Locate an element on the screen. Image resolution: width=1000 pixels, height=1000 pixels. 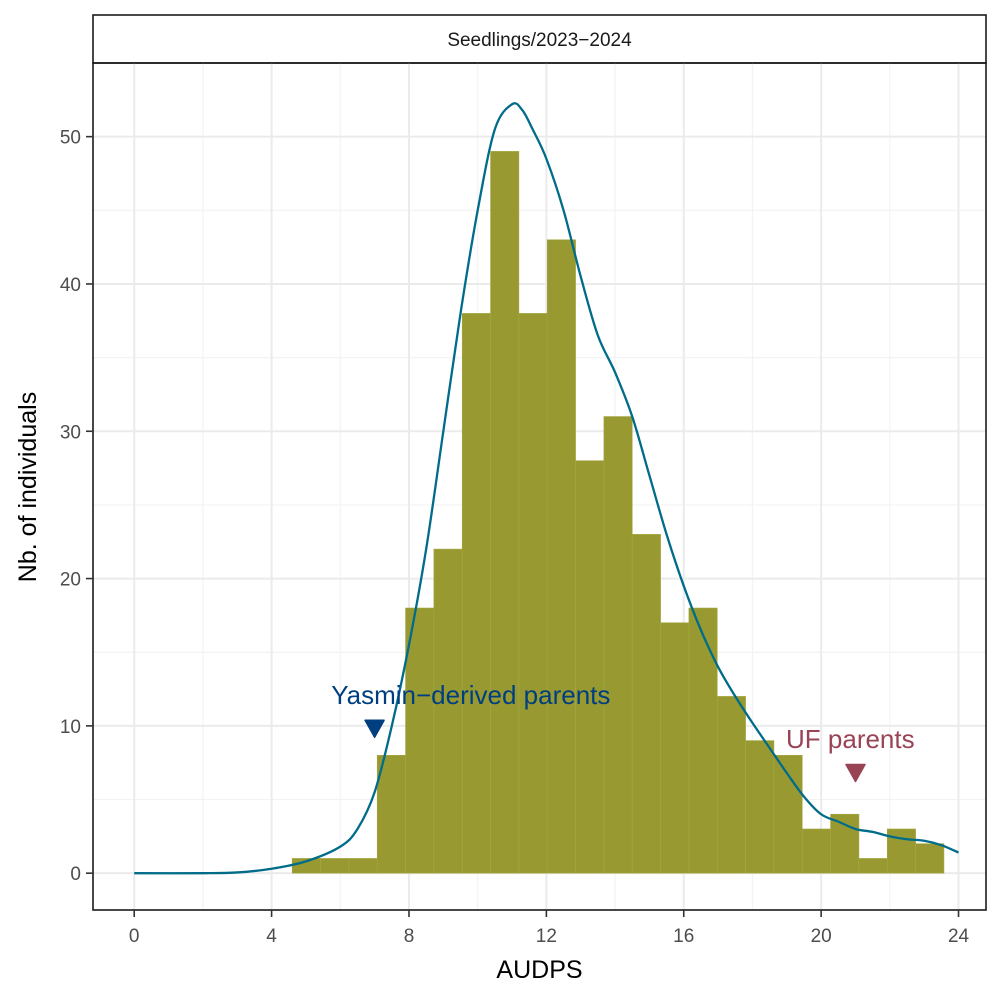
annotations: Yasmin−derived parents UF parents is located at coordinates (623, 731).